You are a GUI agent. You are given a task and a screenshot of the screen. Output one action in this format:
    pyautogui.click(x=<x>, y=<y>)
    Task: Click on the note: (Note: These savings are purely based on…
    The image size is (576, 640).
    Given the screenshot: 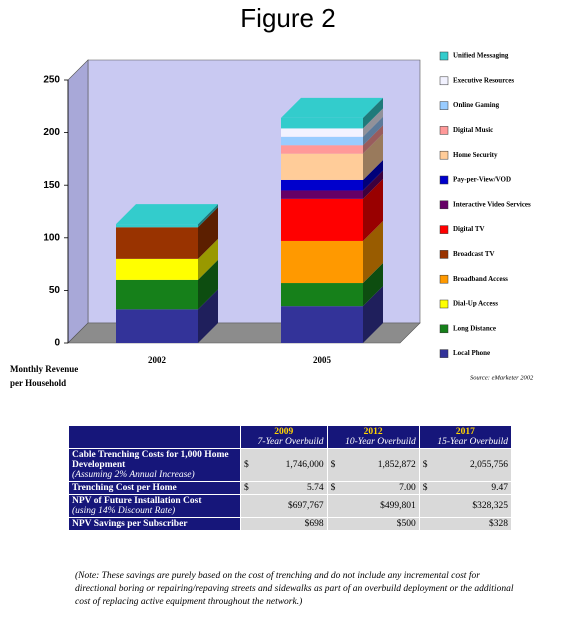 What is the action you would take?
    pyautogui.click(x=294, y=589)
    